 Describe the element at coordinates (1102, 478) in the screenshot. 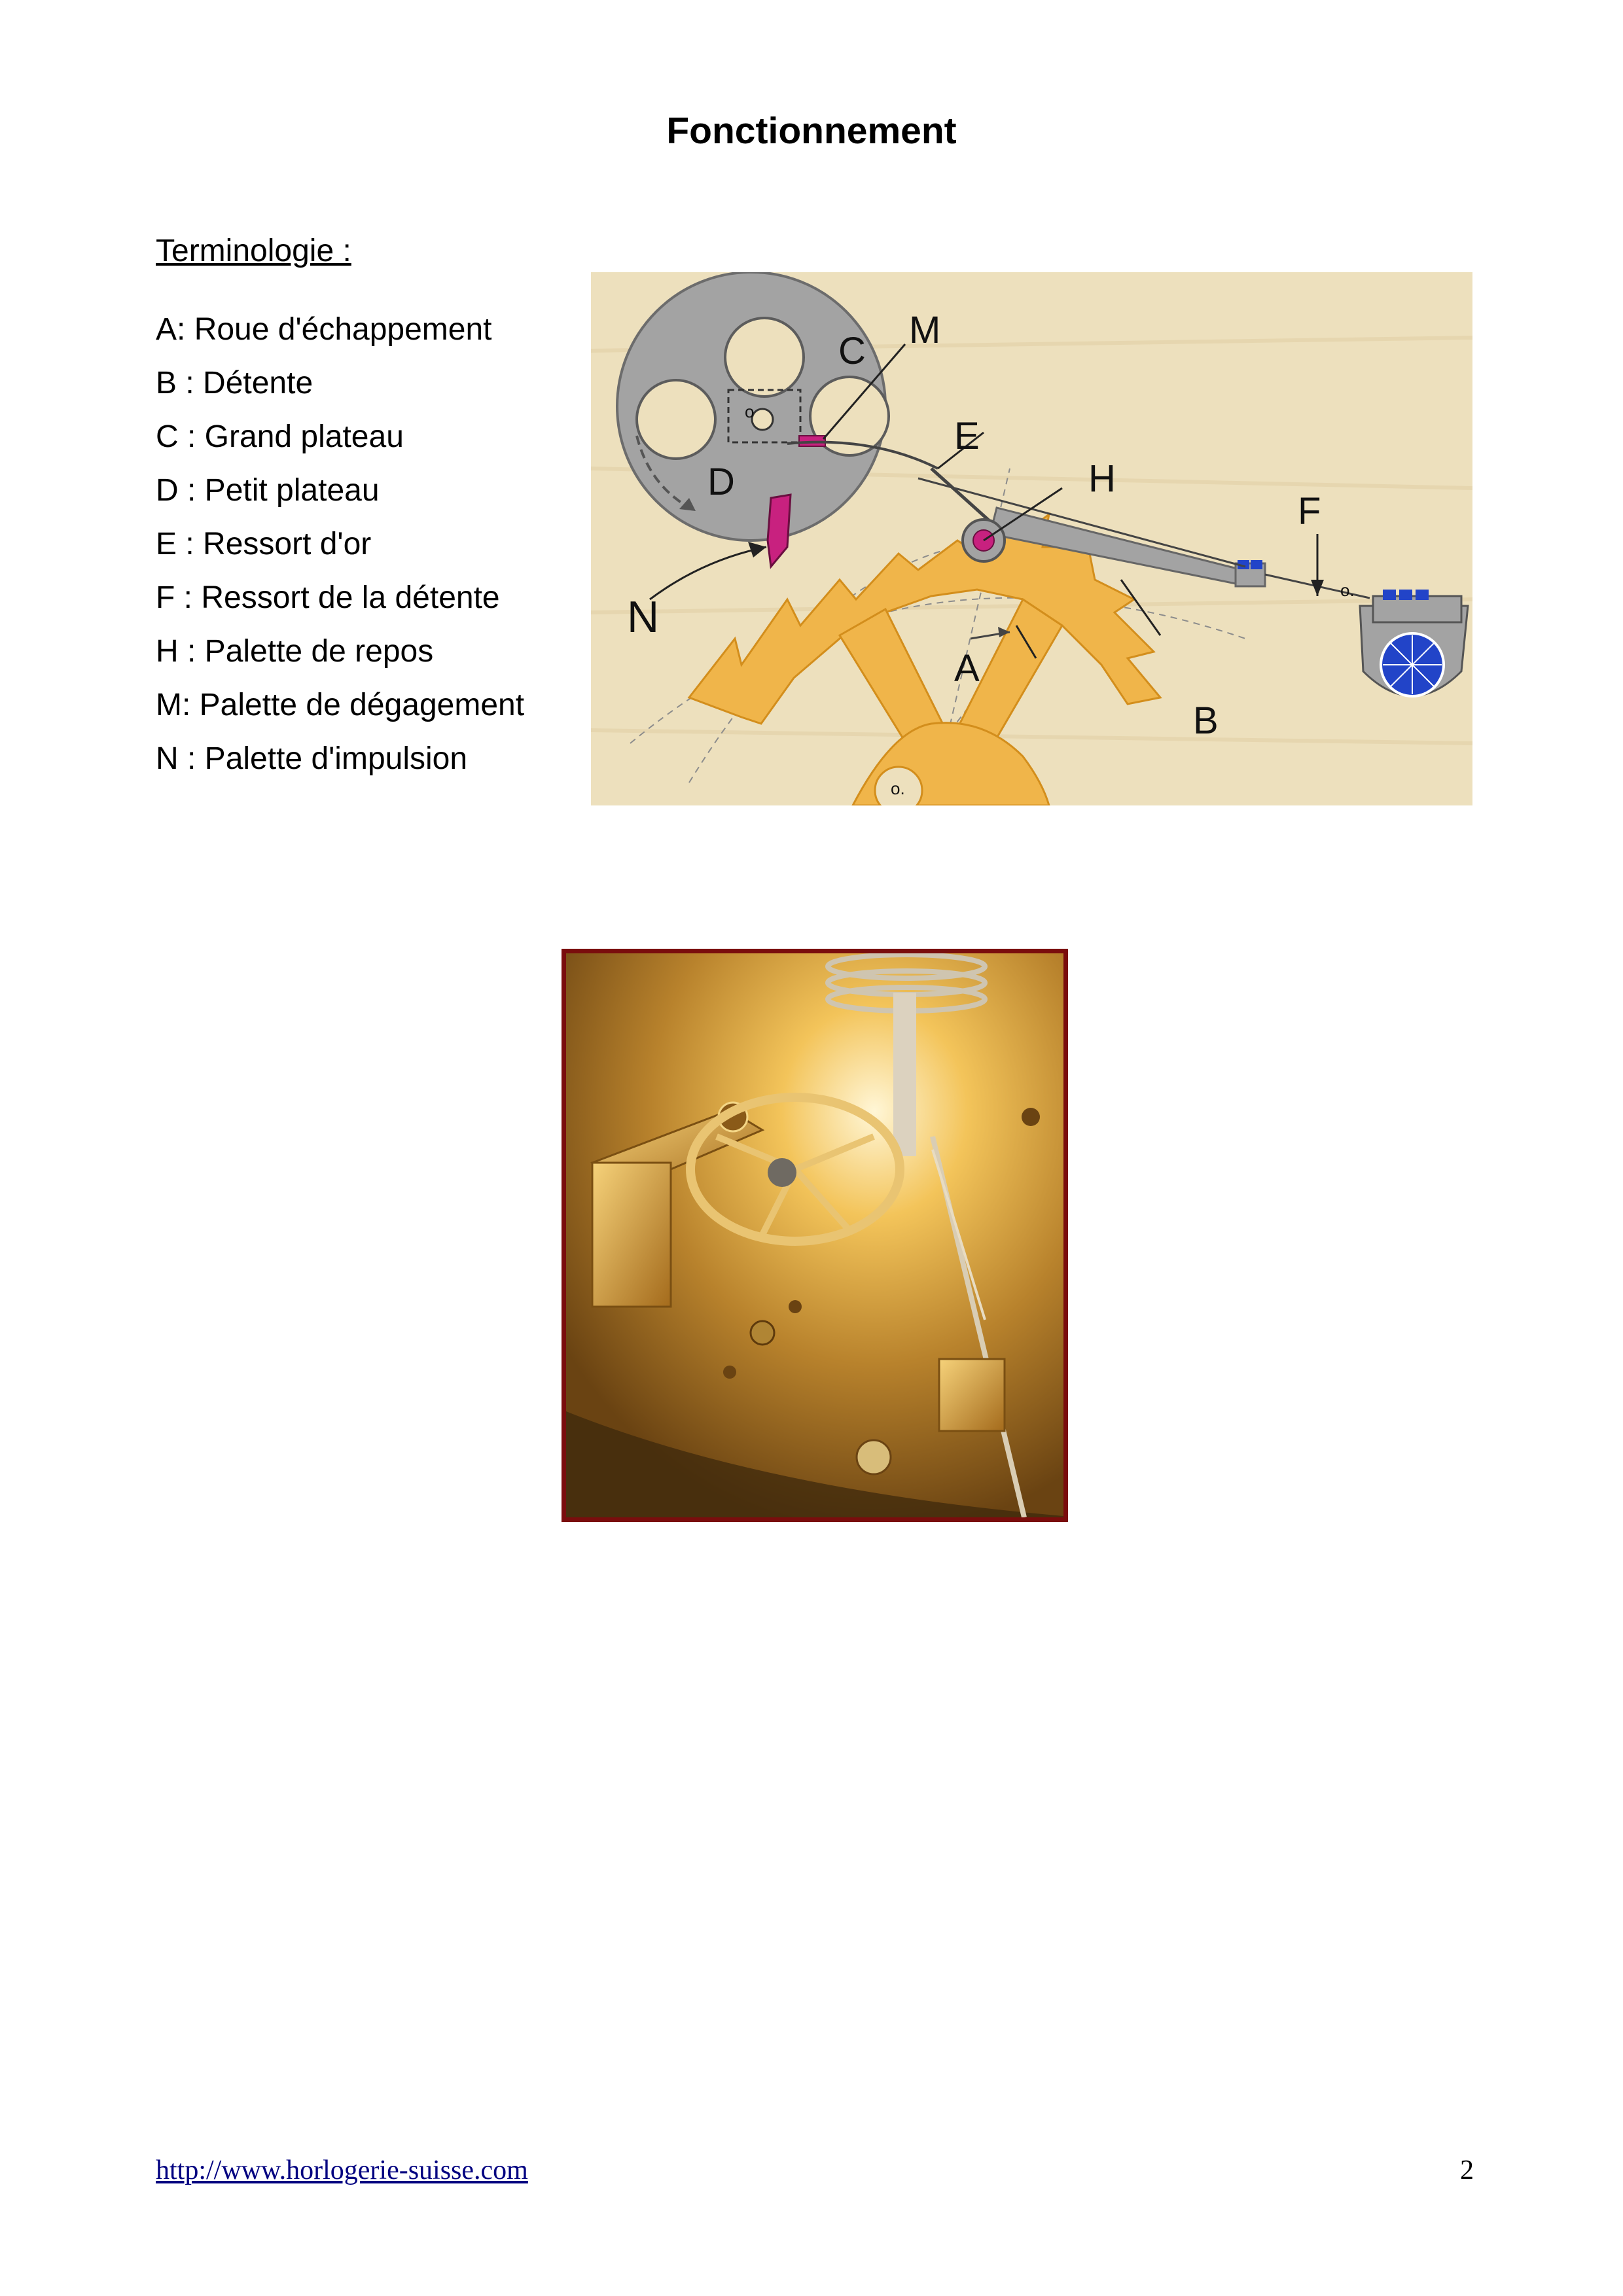

I see `label-h: H` at that location.